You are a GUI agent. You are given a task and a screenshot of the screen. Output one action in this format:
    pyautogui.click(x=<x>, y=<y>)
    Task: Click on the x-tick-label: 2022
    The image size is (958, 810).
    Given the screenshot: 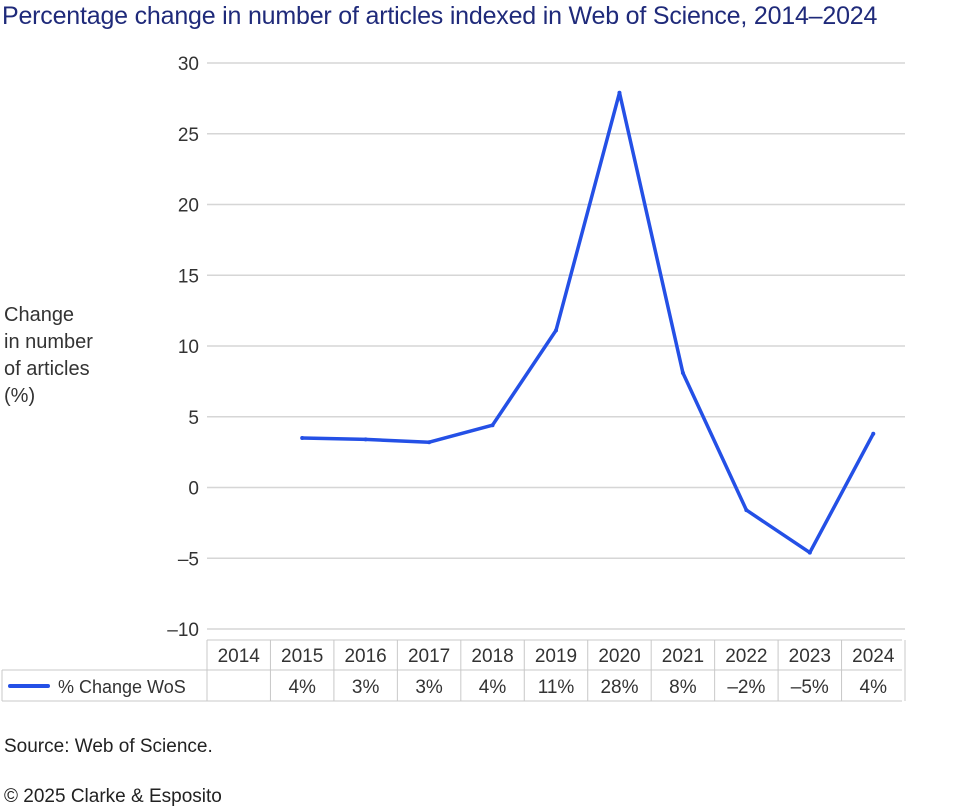 What is the action you would take?
    pyautogui.click(x=746, y=656)
    